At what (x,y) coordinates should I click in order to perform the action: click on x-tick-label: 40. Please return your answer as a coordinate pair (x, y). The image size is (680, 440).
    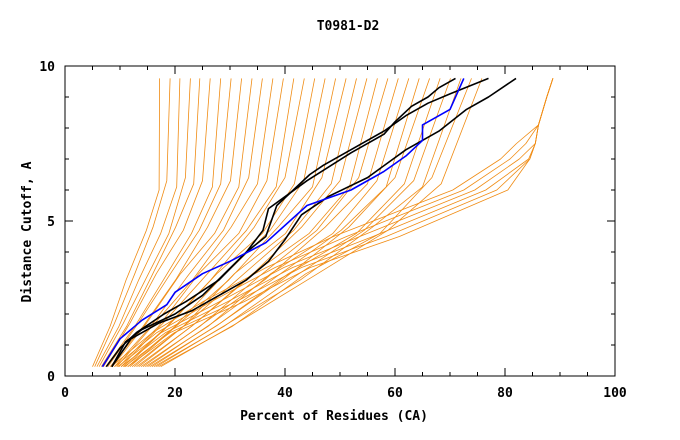
    Looking at the image, I should click on (285, 393).